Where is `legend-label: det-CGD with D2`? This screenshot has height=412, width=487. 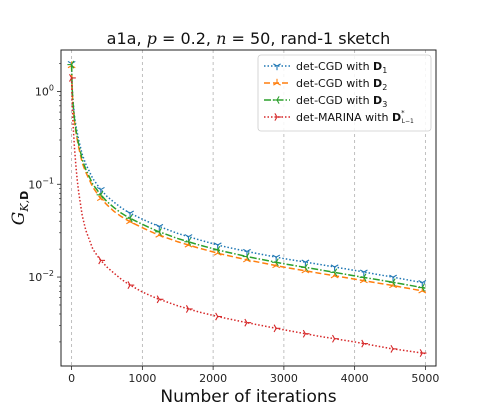 legend-label: det-CGD with D2 is located at coordinates (341, 84).